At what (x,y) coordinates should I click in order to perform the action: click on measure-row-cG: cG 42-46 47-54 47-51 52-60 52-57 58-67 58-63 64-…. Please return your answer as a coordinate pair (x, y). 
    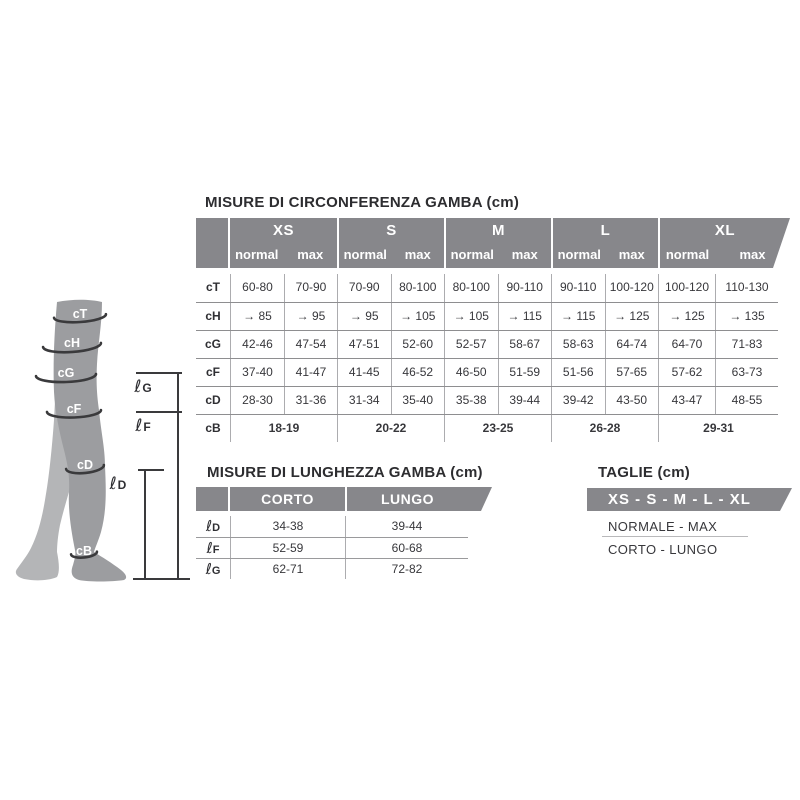
    Looking at the image, I should click on (487, 344).